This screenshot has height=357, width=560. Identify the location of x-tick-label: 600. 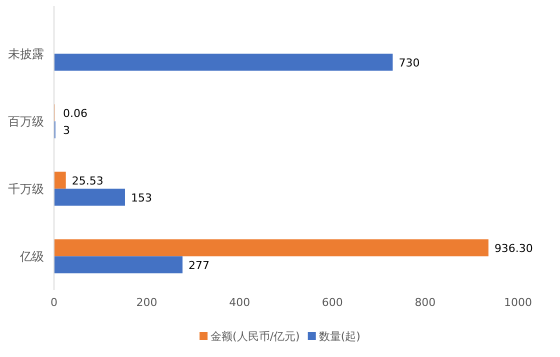
(332, 302).